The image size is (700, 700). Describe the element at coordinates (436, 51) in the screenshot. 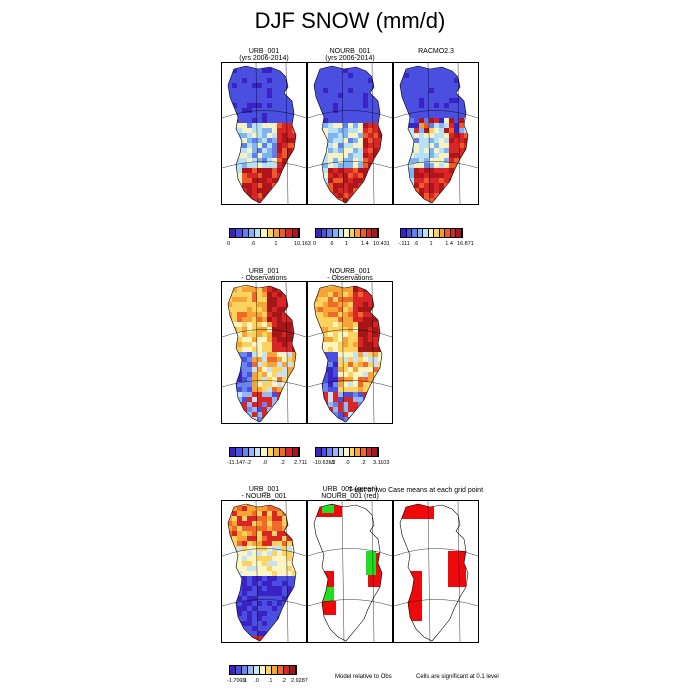

I see `panel-title: RACMO2.3` at that location.